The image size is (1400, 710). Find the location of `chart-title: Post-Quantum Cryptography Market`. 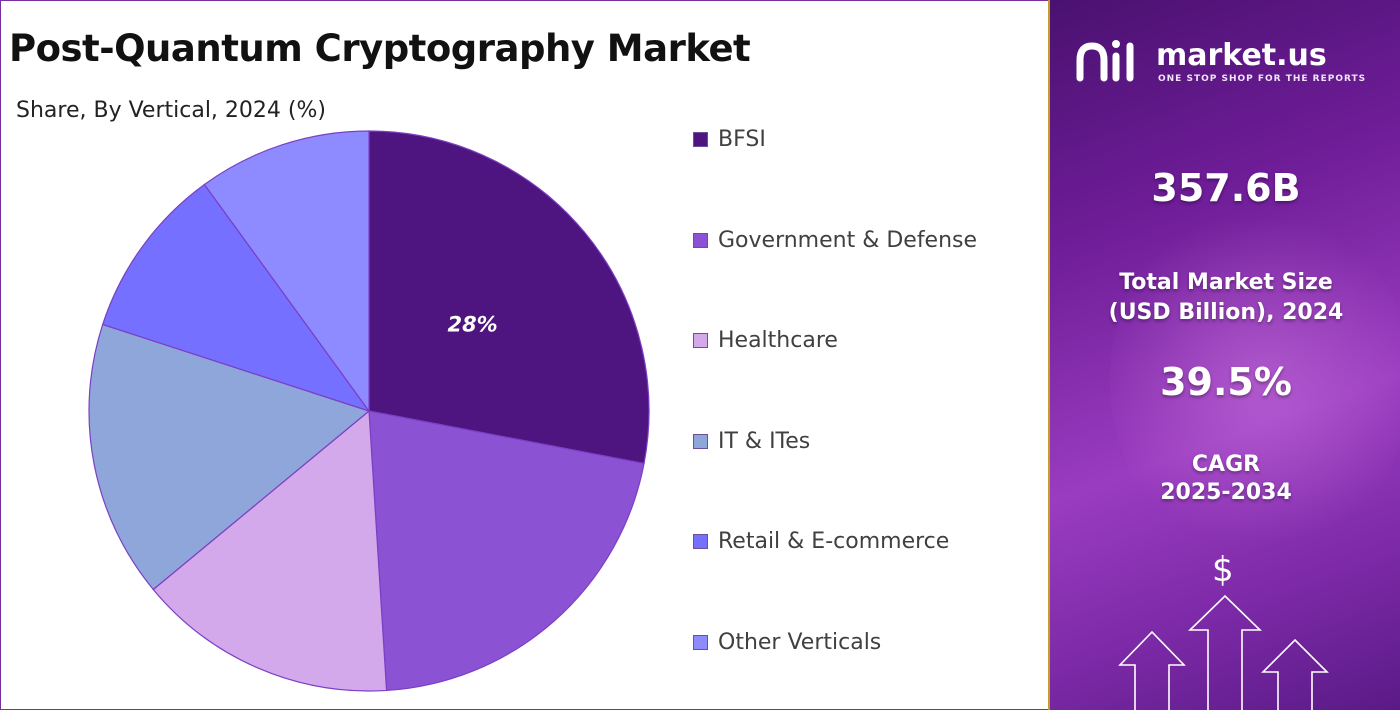

chart-title: Post-Quantum Cryptography Market is located at coordinates (380, 48).